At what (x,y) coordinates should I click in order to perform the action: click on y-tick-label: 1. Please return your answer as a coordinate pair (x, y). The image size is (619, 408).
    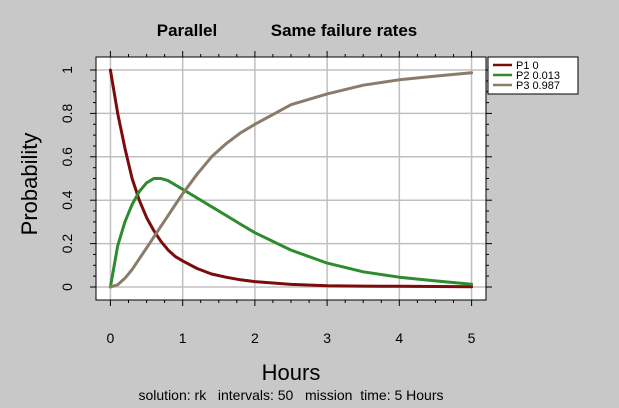
    Looking at the image, I should click on (67, 70).